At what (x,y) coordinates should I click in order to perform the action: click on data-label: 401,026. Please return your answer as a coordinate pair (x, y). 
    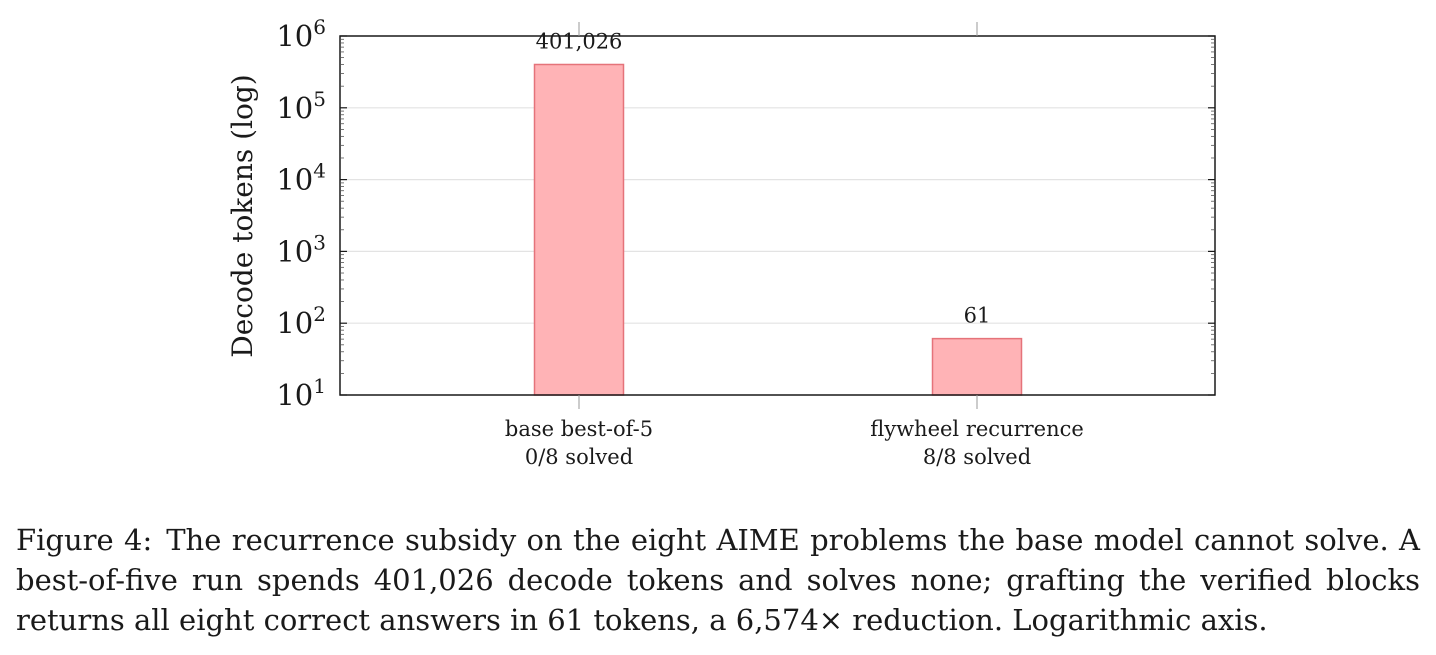
    Looking at the image, I should click on (579, 41).